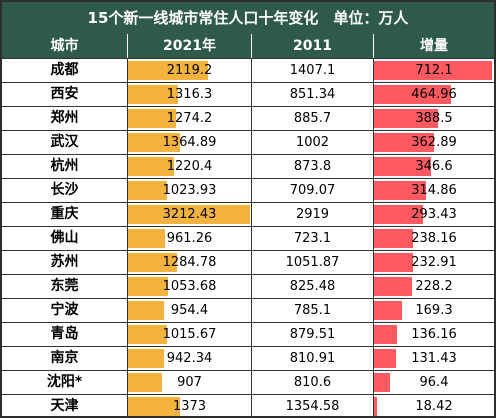 The height and width of the screenshot is (418, 496). I want to click on value-label: 346.6, so click(434, 166).